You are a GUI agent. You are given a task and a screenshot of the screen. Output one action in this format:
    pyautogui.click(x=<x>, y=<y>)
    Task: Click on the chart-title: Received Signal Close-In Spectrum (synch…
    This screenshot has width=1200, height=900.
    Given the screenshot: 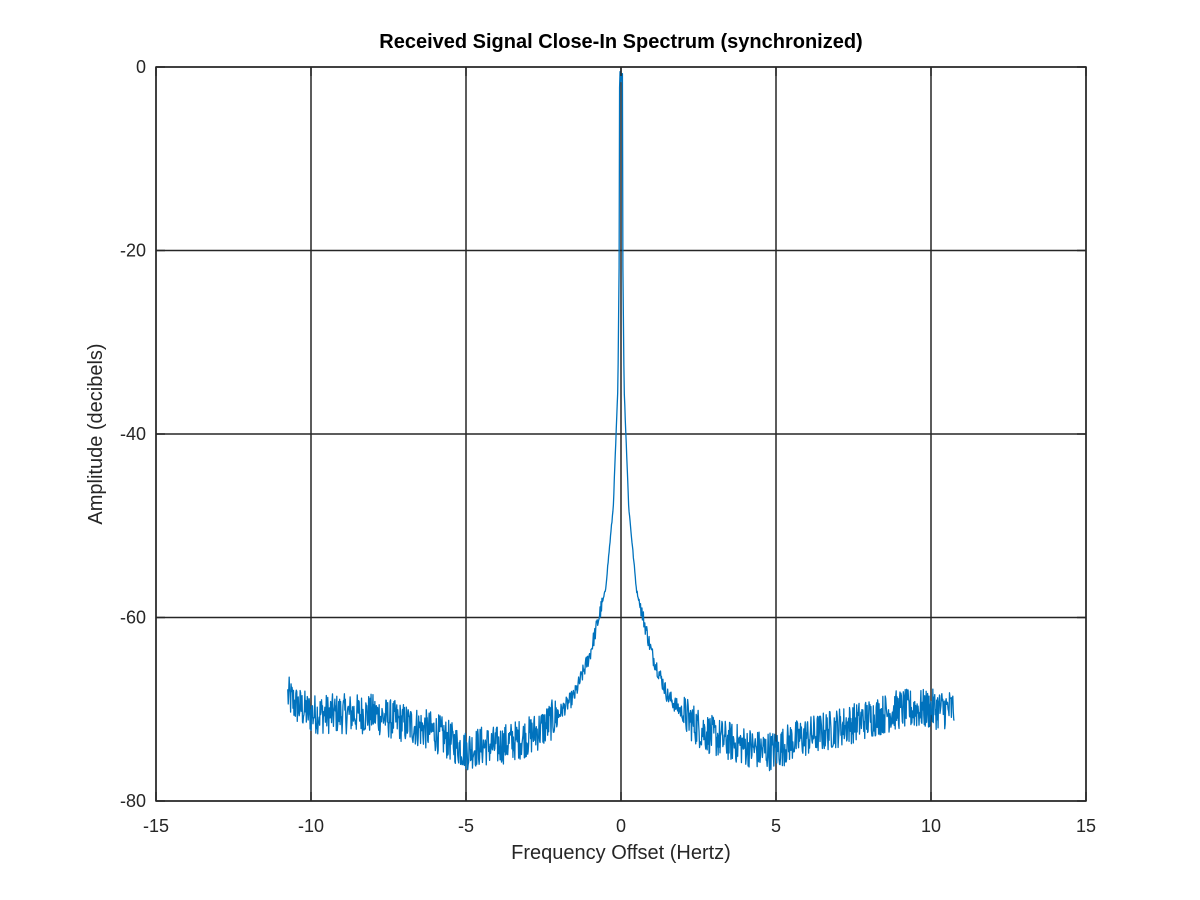 What is the action you would take?
    pyautogui.click(x=620, y=42)
    